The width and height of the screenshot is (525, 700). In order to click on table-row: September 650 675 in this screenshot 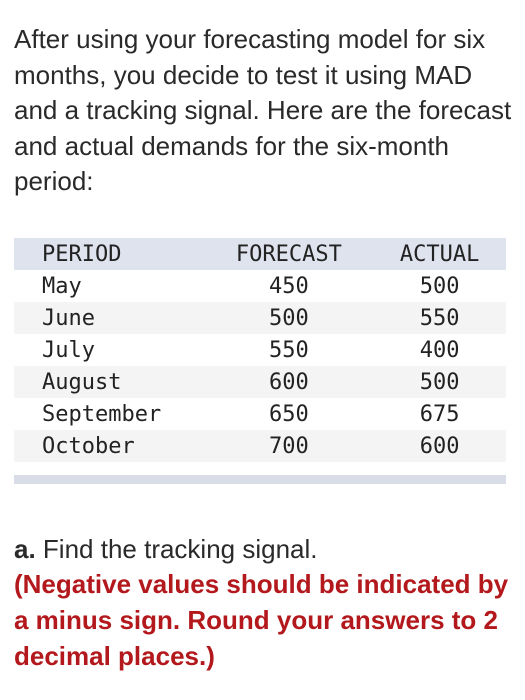, I will do `click(260, 414)`.